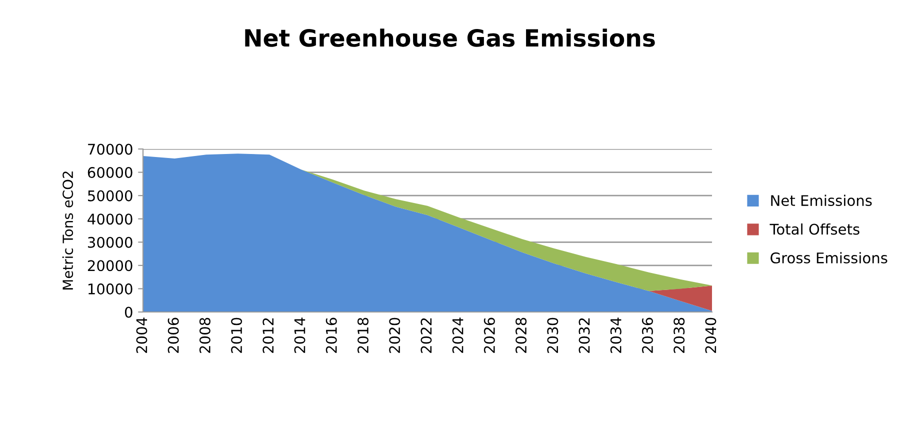  Describe the element at coordinates (821, 200) in the screenshot. I see `legend-label: Net Emissions` at that location.